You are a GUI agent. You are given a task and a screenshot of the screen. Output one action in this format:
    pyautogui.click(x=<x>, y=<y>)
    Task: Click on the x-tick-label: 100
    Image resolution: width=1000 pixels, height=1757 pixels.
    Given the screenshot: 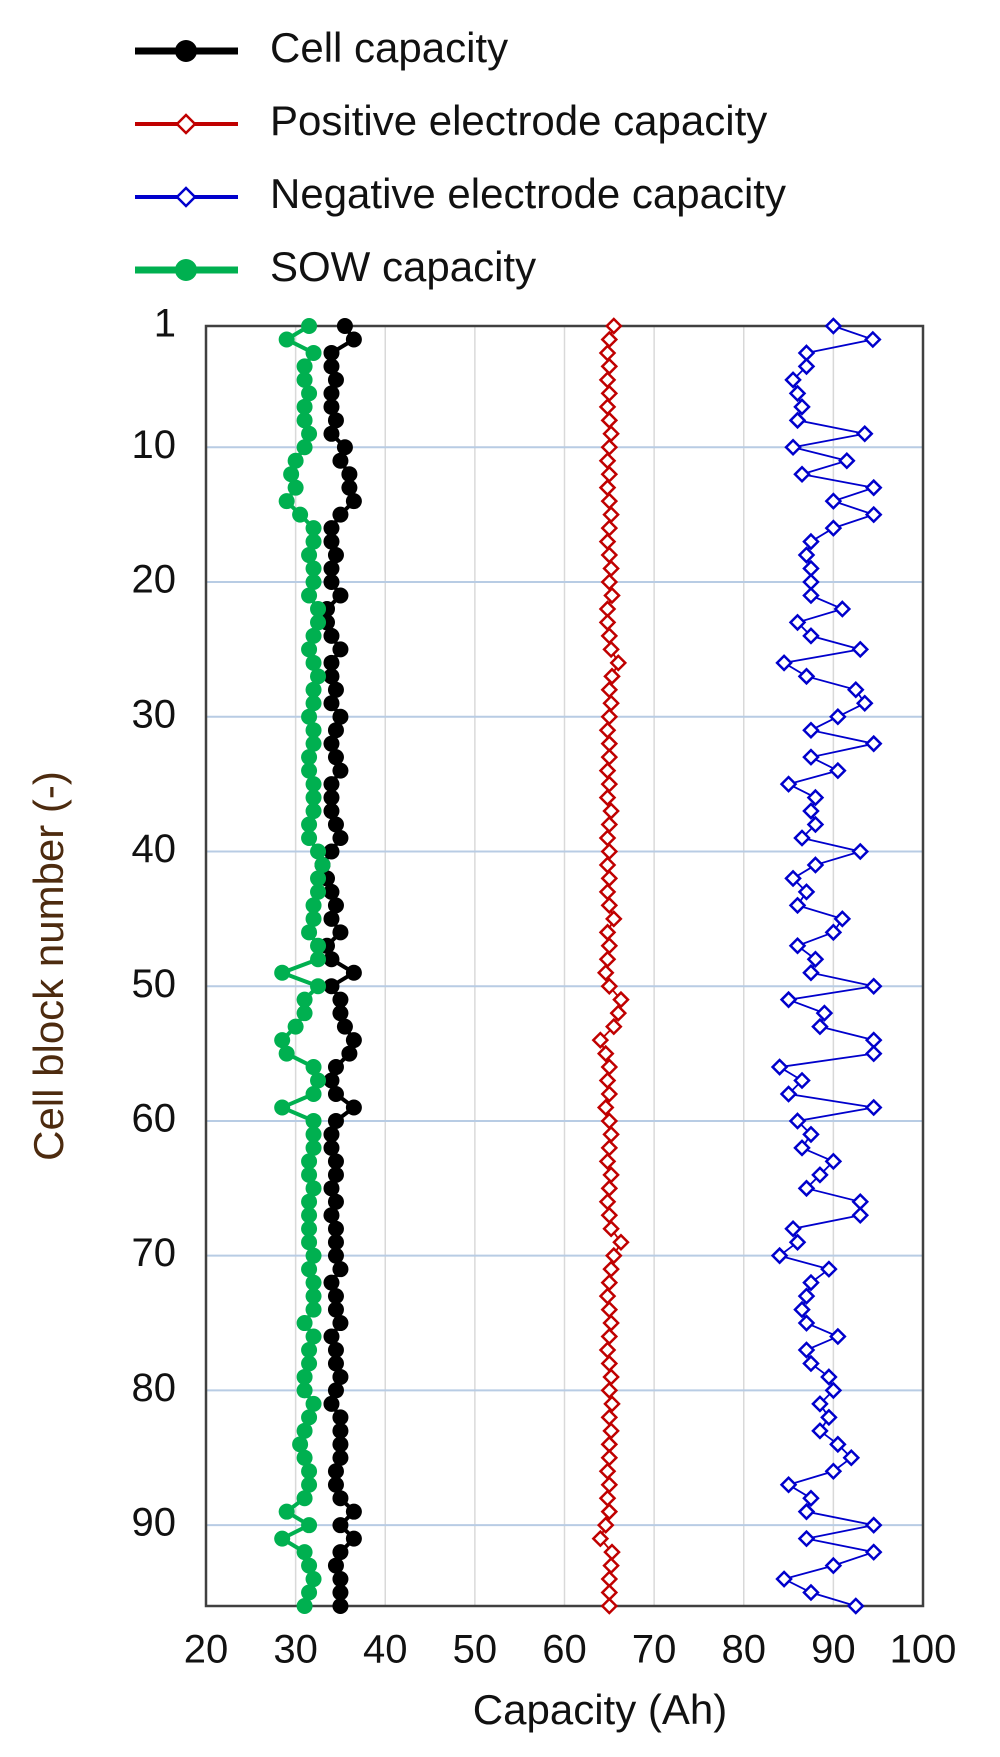 What is the action you would take?
    pyautogui.click(x=923, y=1650)
    